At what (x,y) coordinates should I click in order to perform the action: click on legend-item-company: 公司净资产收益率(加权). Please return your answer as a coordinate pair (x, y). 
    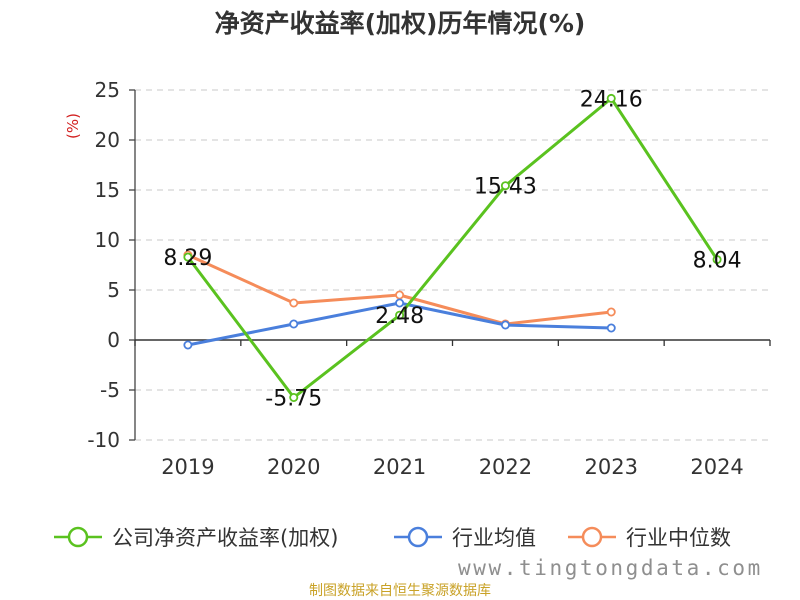
    Looking at the image, I should click on (195, 537).